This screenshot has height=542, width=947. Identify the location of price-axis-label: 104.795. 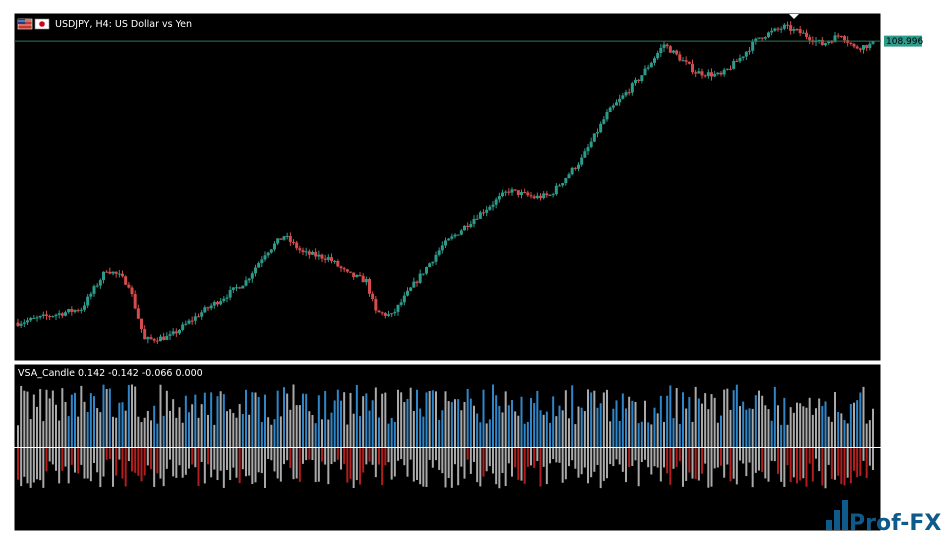
(905, 335).